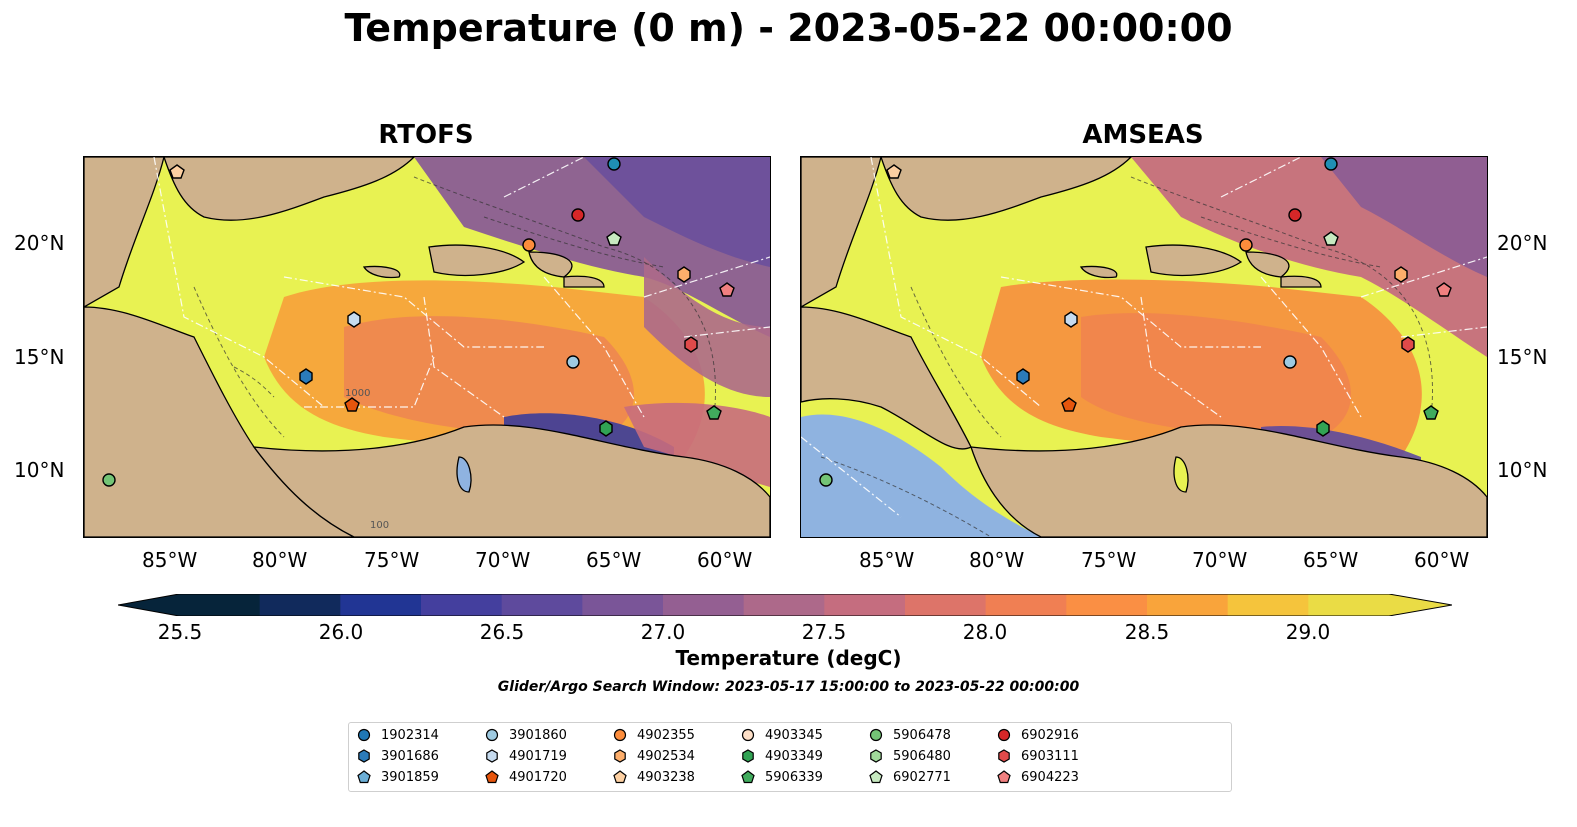 This screenshot has height=827, width=1577. What do you see at coordinates (1109, 560) in the screenshot?
I see `lon-label-75w-right: 75°W` at bounding box center [1109, 560].